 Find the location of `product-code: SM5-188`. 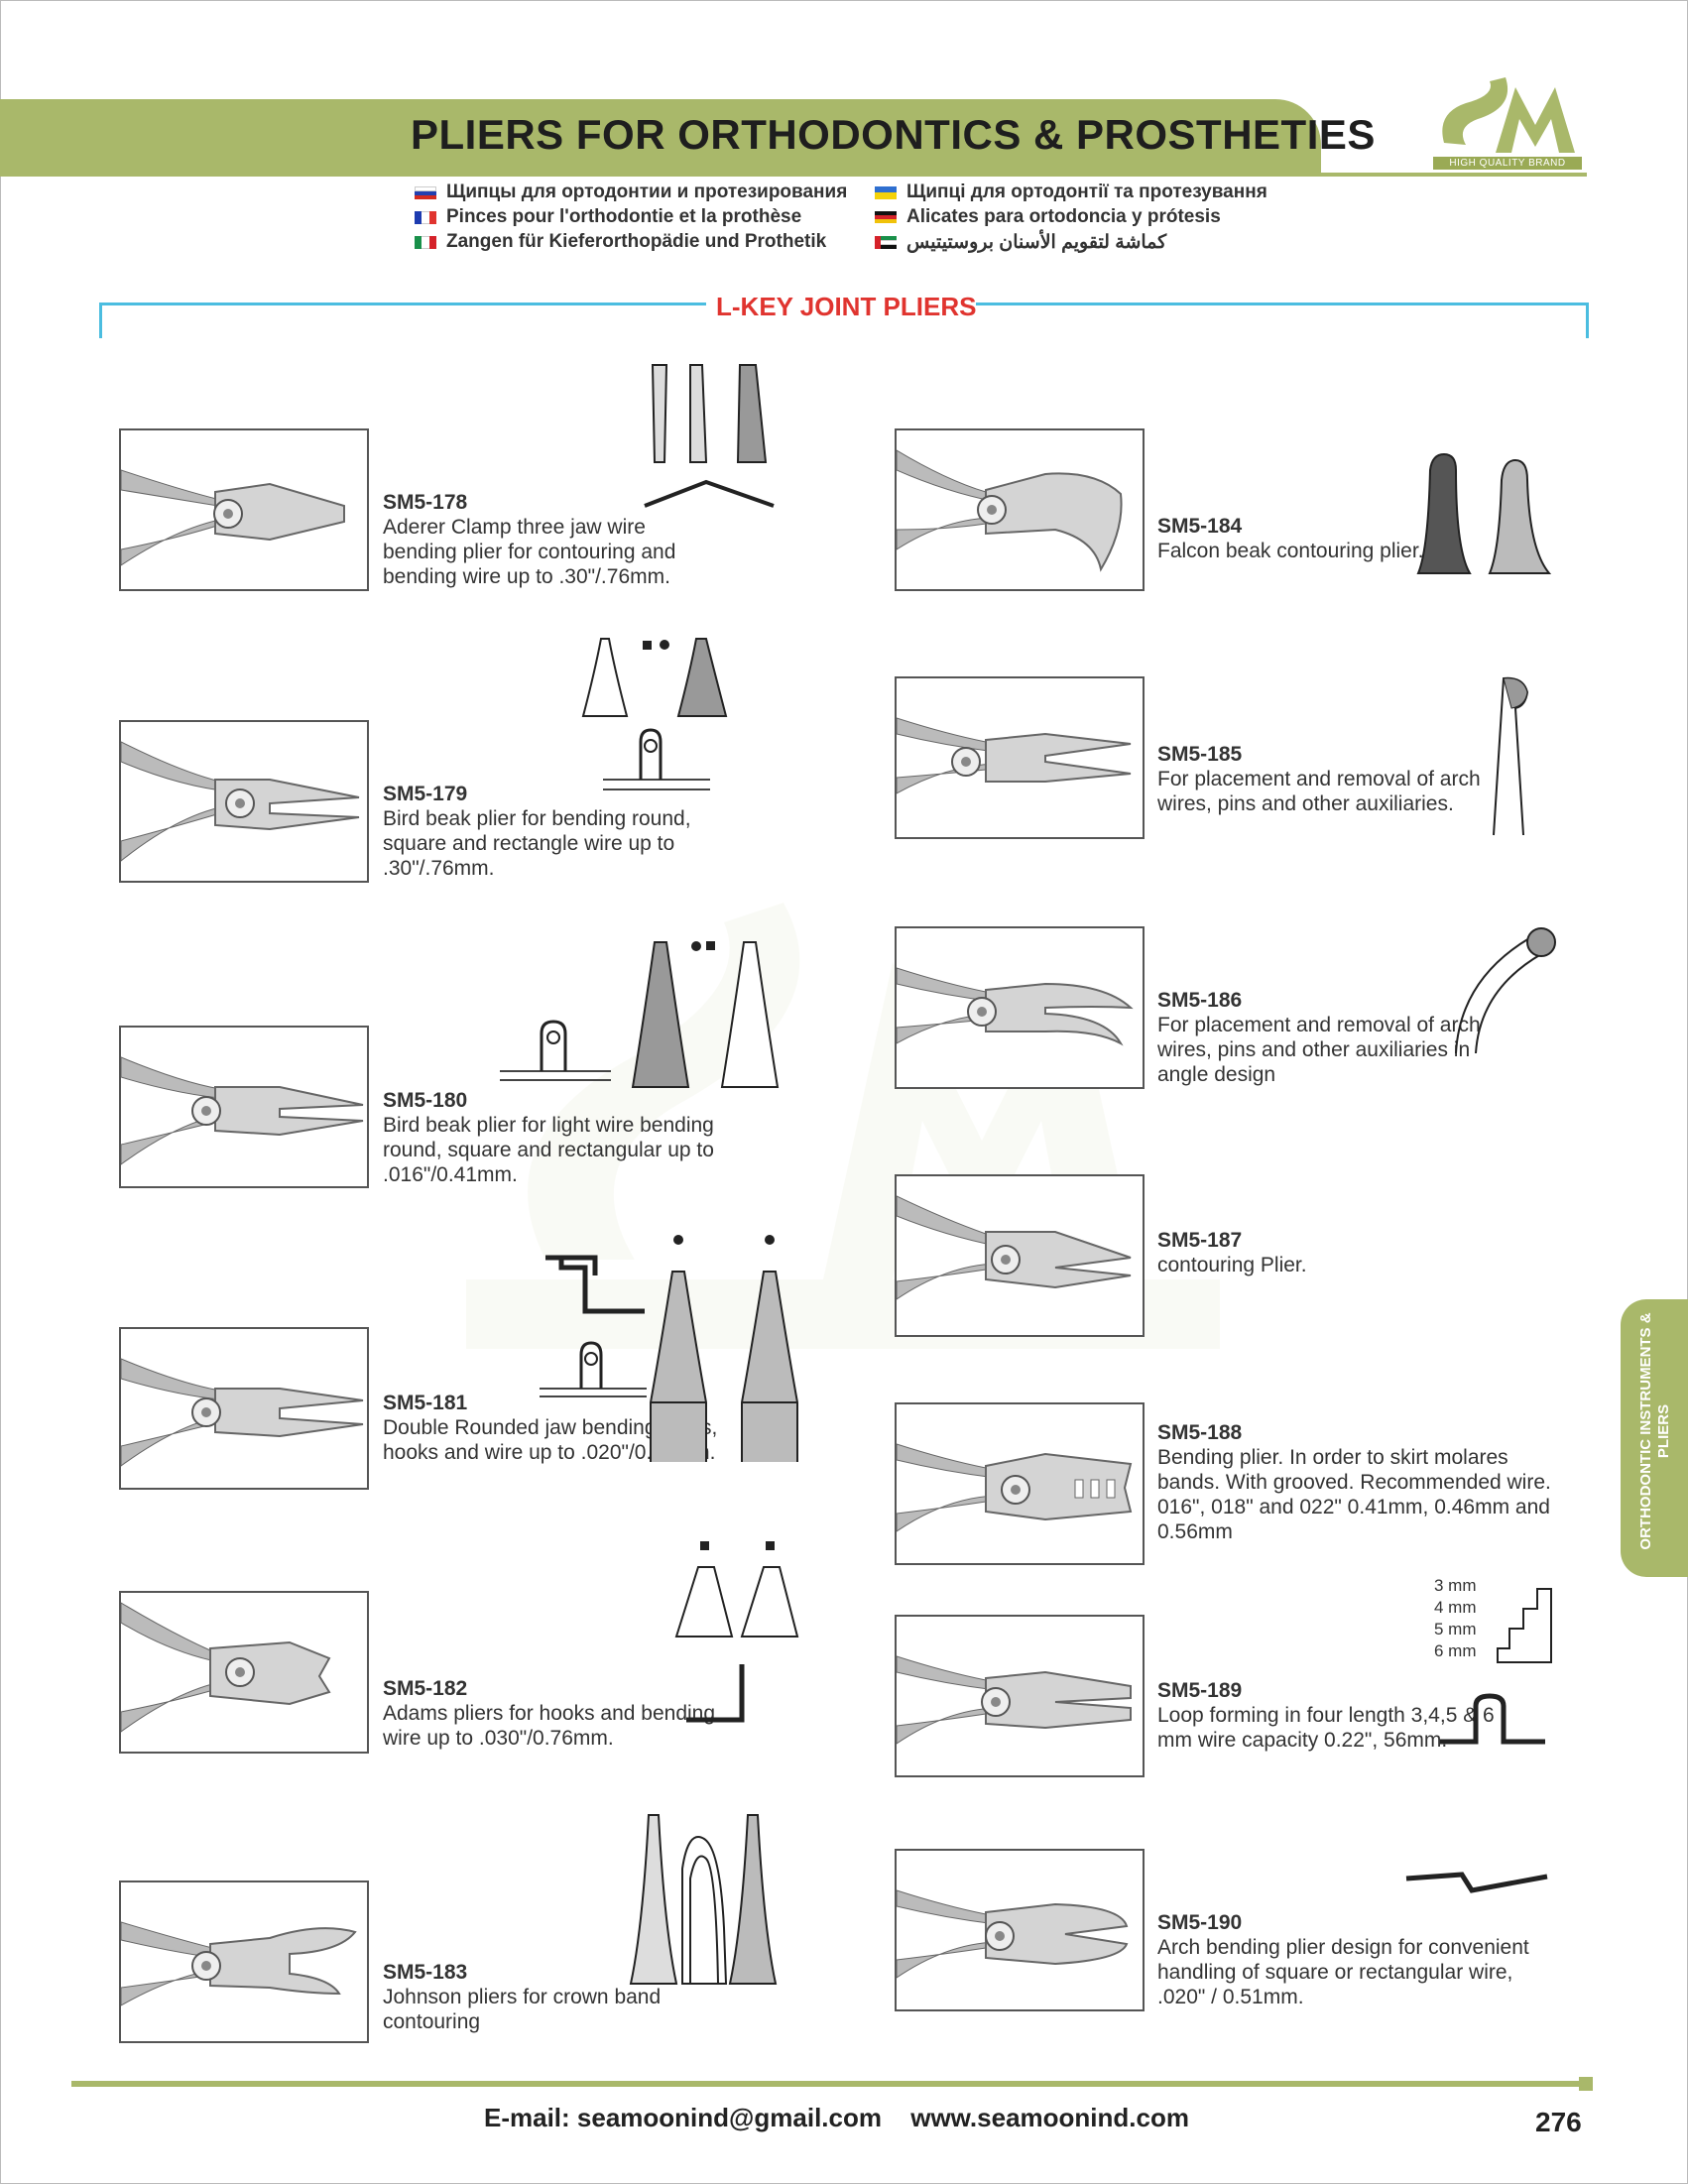

product-code: SM5-188 is located at coordinates (1200, 1432).